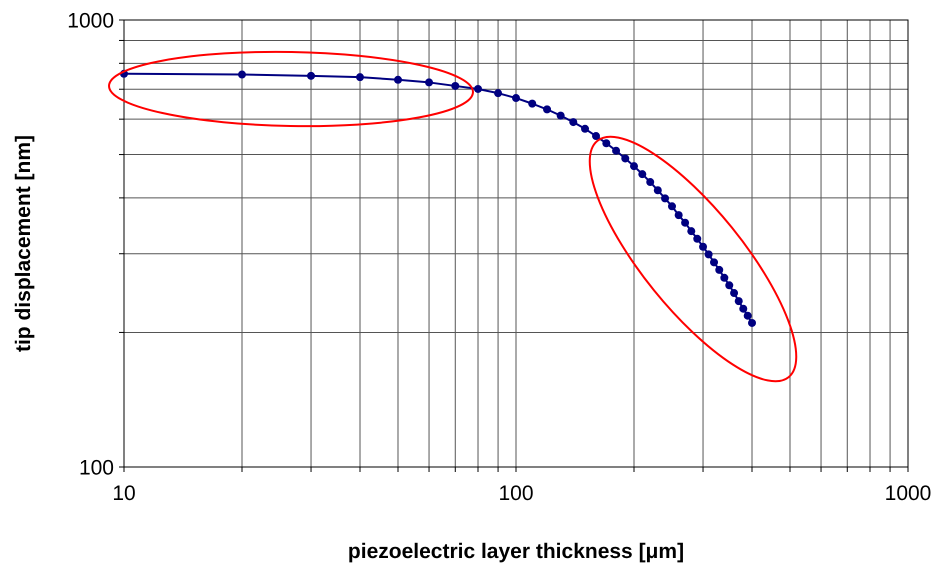 The width and height of the screenshot is (942, 570). I want to click on x-tick-label: 100, so click(516, 493).